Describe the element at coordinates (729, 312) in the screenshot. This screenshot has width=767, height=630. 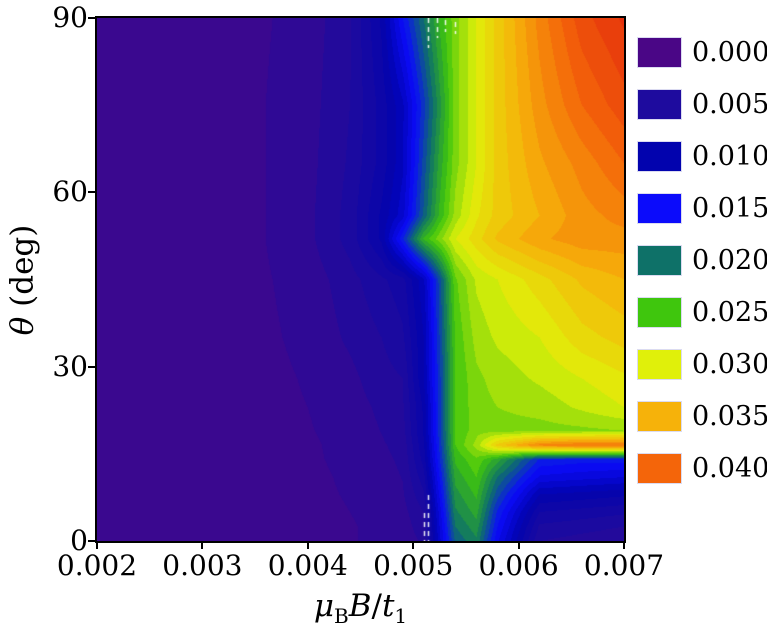
I see `legend-label: 0.025` at that location.